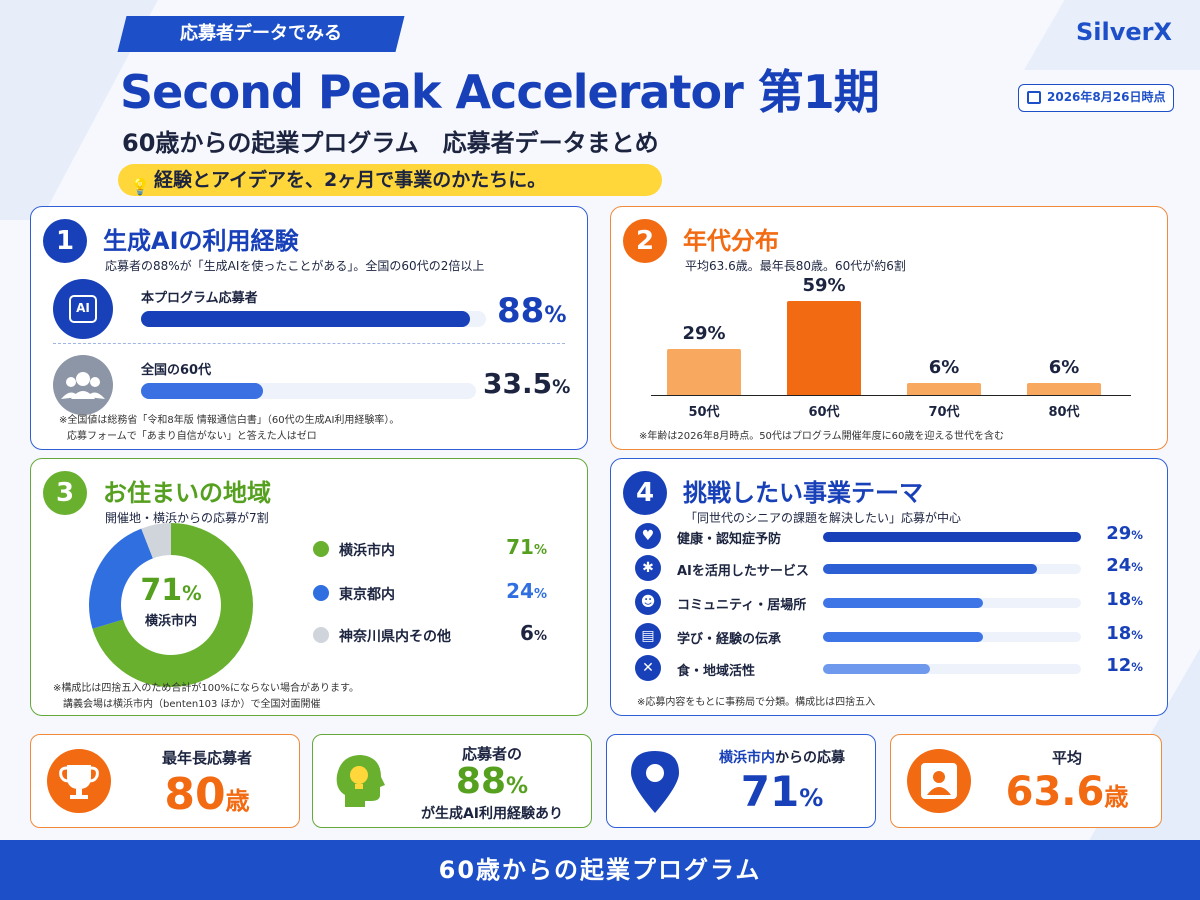  I want to click on stat-average-age: 平均 63.6歳, so click(1026, 781).